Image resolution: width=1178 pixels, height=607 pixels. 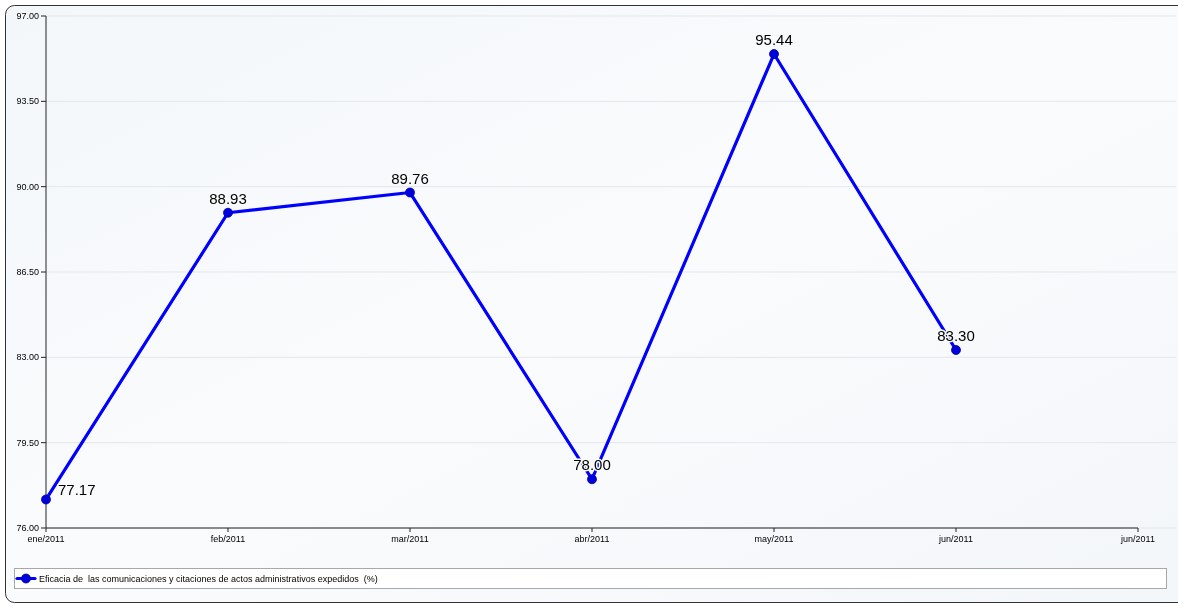 What do you see at coordinates (410, 539) in the screenshot?
I see `x-tick-label: mar/2011` at bounding box center [410, 539].